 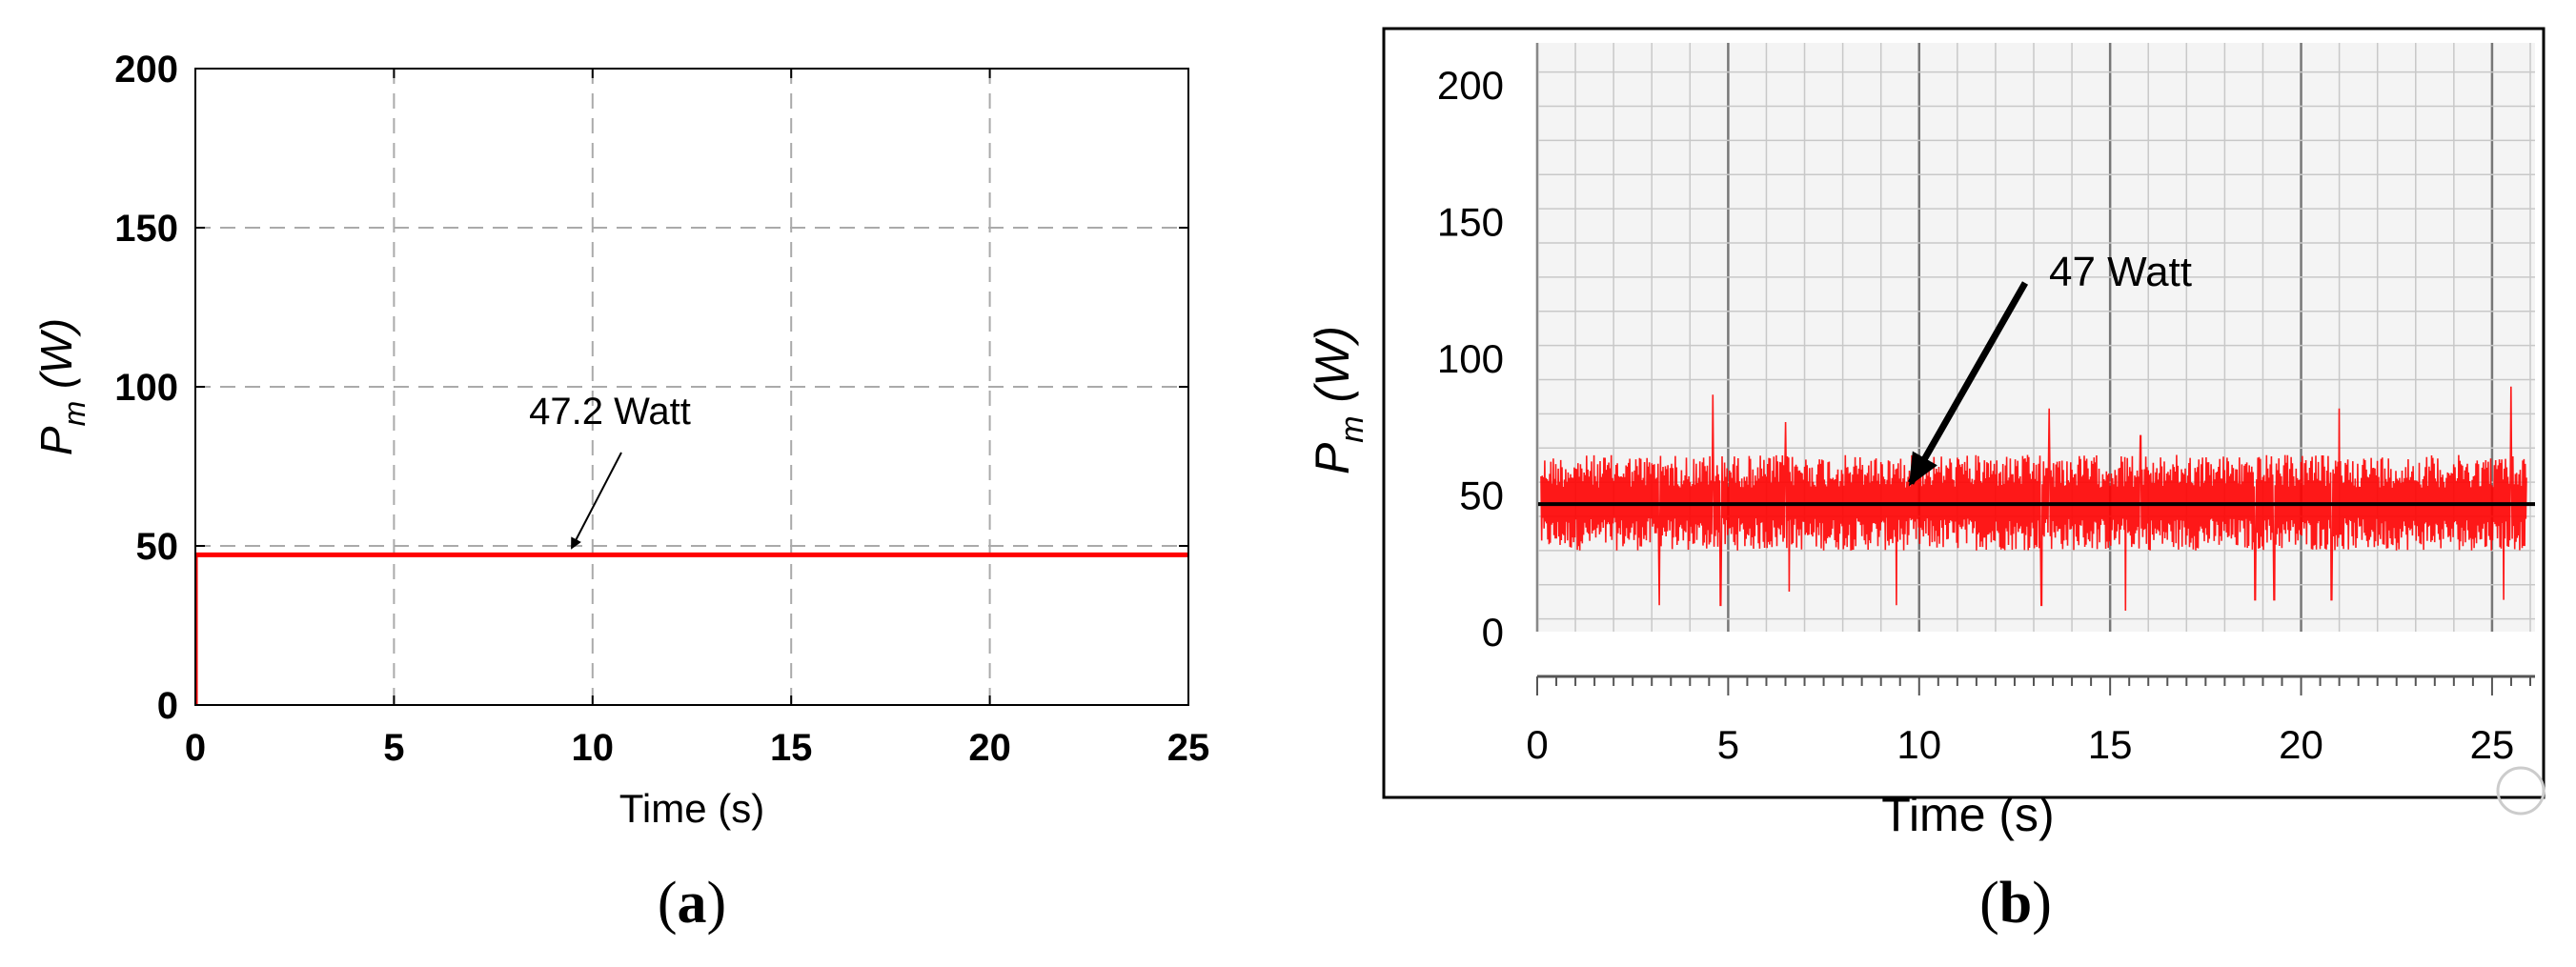 I want to click on annotation-text-a: 47.2 Watt, so click(x=610, y=412).